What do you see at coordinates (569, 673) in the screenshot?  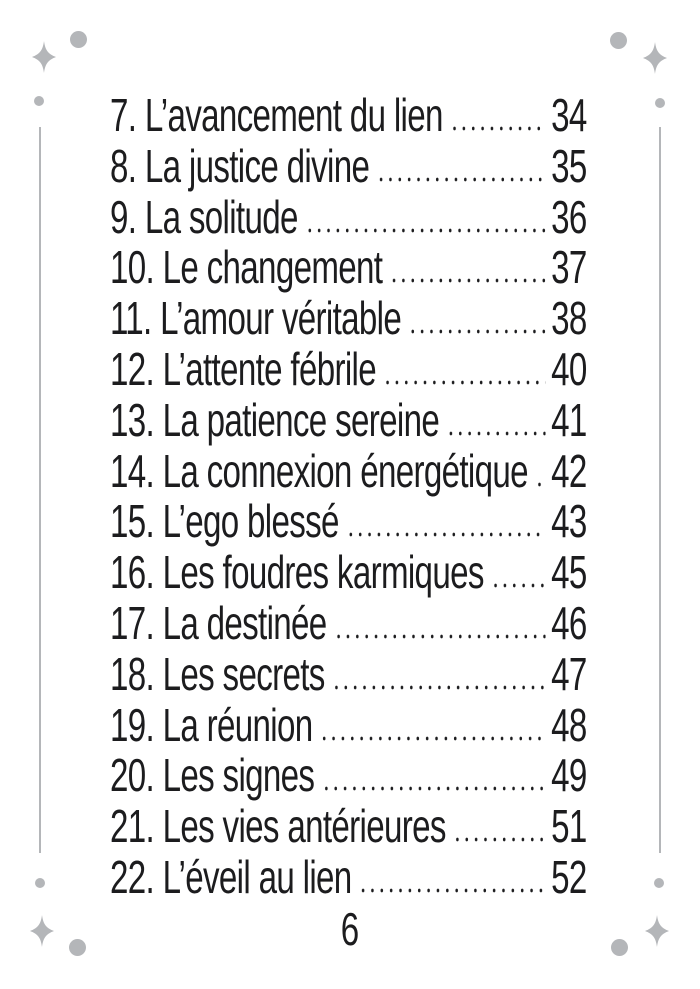 I see `toc-entry-page: 47` at bounding box center [569, 673].